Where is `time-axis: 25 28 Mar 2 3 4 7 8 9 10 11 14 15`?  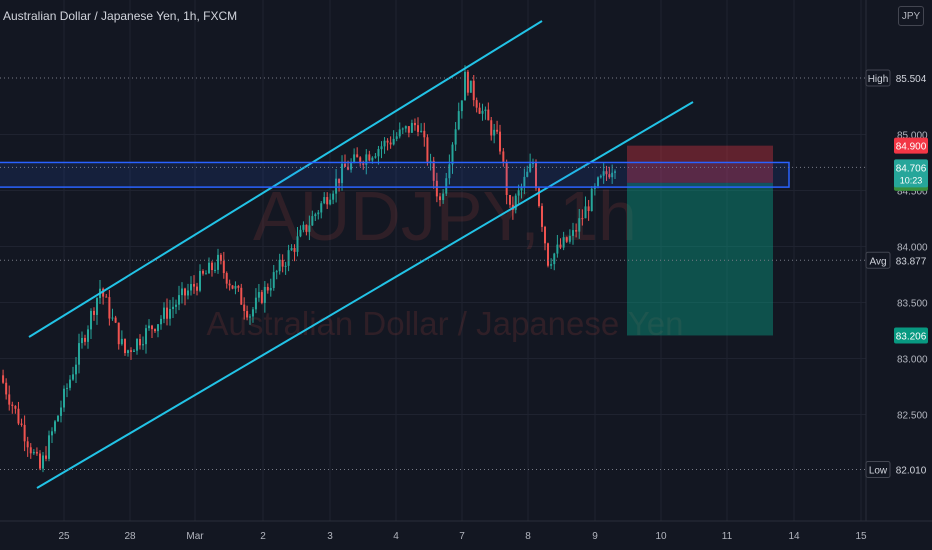 time-axis: 25 28 Mar 2 3 4 7 8 9 10 11 14 15 is located at coordinates (466, 531).